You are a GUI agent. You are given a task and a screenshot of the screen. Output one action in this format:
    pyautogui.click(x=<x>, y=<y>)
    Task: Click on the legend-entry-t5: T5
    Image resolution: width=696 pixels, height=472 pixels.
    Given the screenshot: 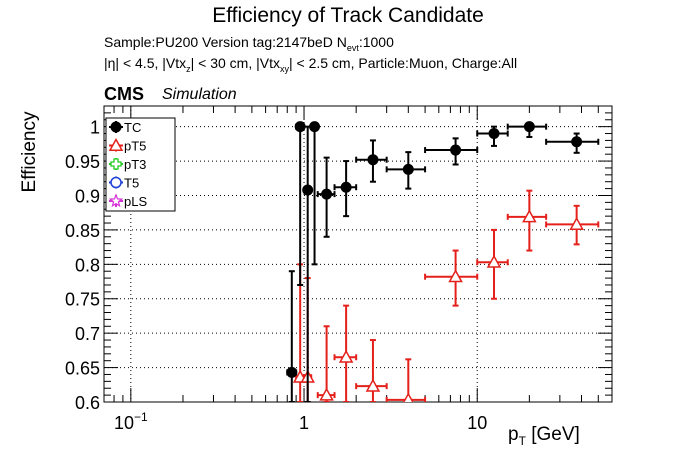 What is the action you would take?
    pyautogui.click(x=124, y=183)
    